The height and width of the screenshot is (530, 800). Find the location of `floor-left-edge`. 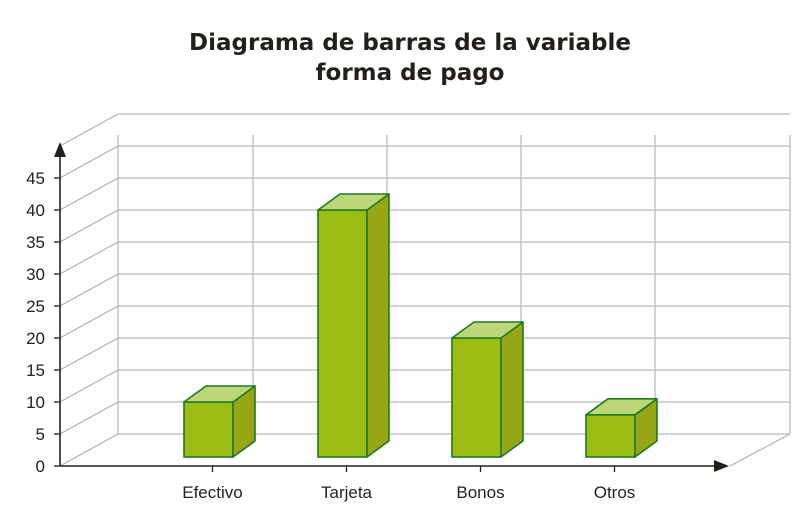

floor-left-edge is located at coordinates (89, 450).